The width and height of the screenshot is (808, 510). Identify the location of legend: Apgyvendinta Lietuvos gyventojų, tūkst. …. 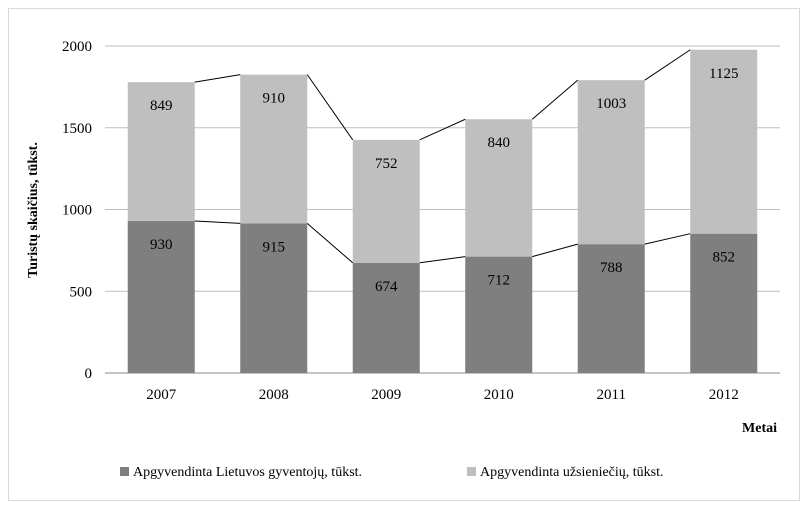
(392, 472).